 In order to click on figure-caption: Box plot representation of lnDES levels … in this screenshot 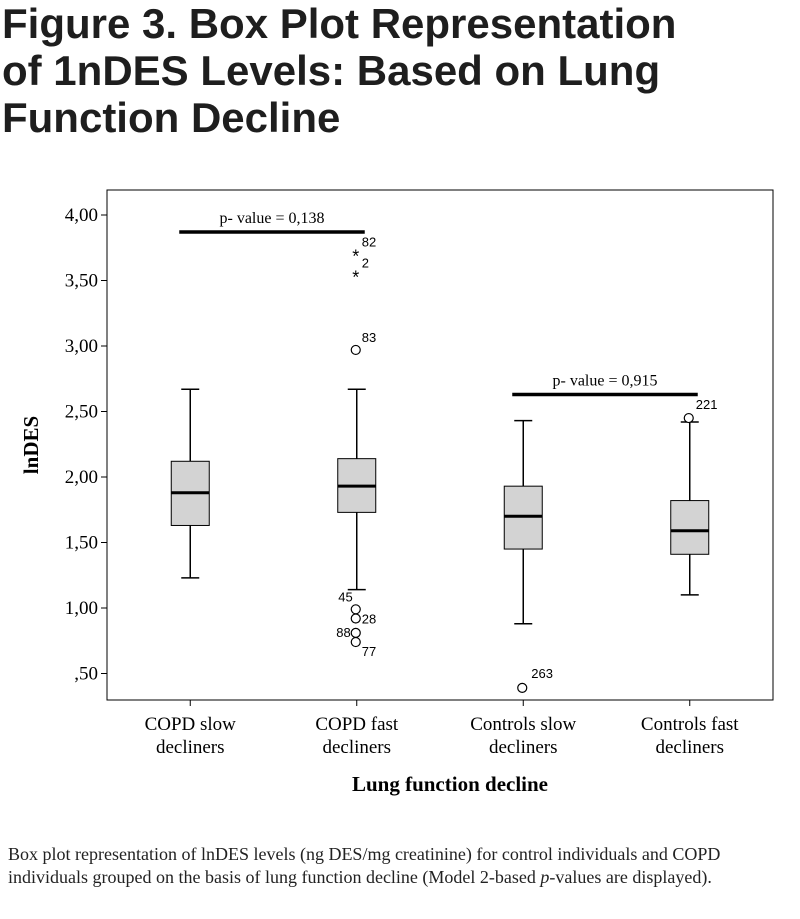, I will do `click(398, 866)`.